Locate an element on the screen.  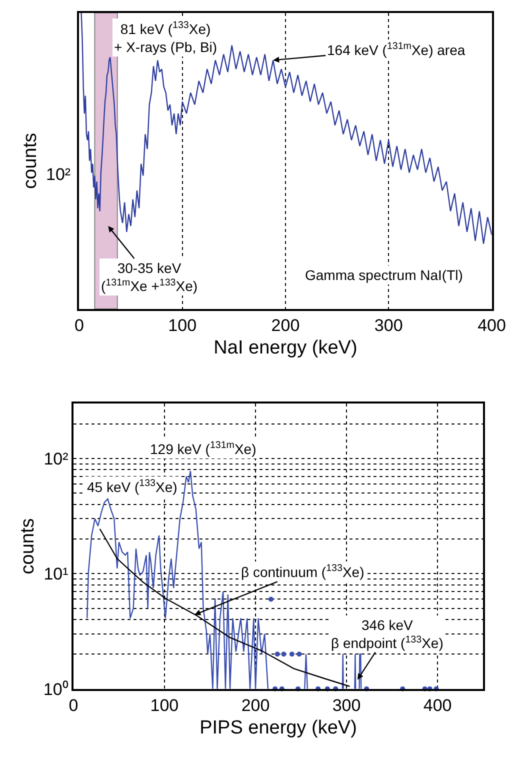
annotation: 129 keV ($^{131m}$Xe) is located at coordinates (203, 448).